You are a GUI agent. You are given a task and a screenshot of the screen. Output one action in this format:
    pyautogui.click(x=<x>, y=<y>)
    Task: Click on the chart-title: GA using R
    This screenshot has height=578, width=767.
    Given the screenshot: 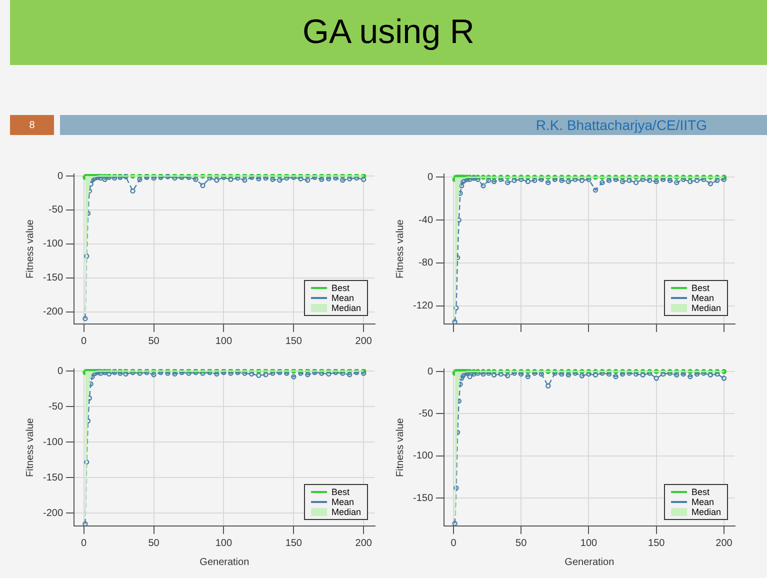 What is the action you would take?
    pyautogui.click(x=388, y=32)
    